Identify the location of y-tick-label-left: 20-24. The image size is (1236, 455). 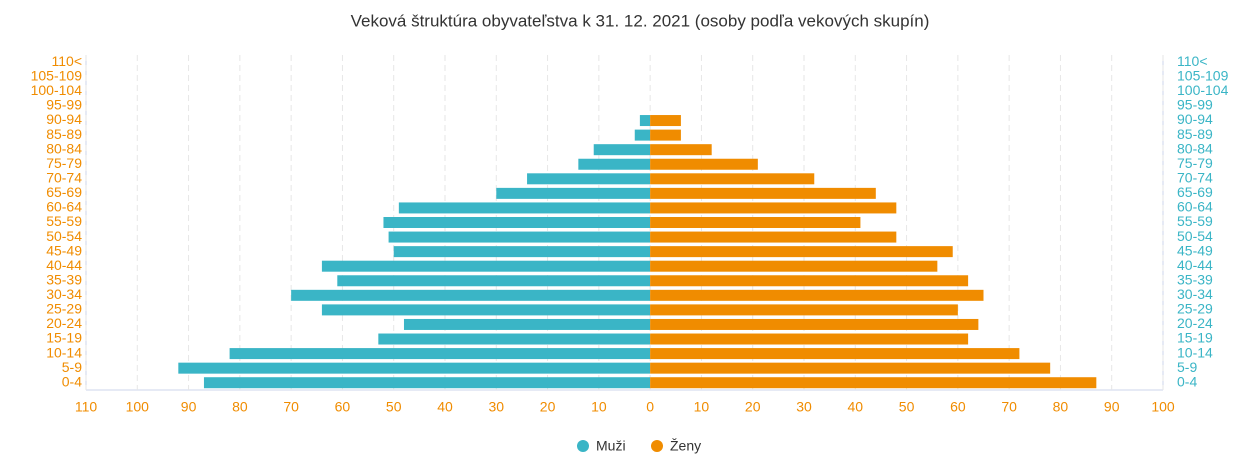
(64, 323).